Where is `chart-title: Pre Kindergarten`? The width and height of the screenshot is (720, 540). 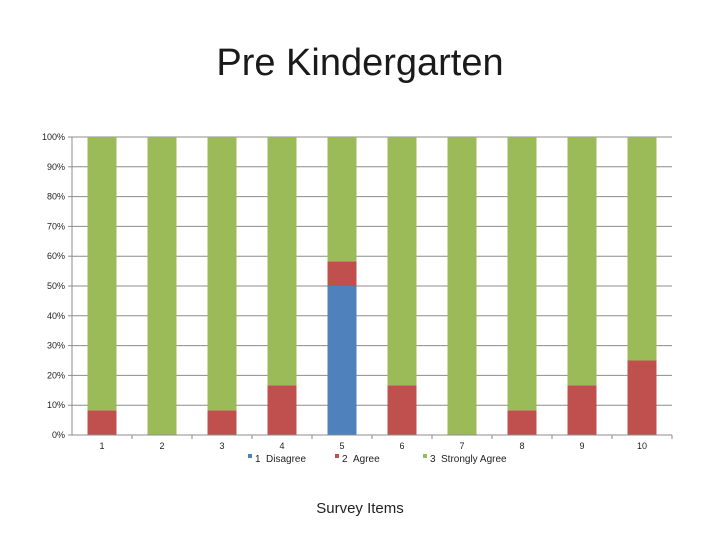 chart-title: Pre Kindergarten is located at coordinates (360, 63).